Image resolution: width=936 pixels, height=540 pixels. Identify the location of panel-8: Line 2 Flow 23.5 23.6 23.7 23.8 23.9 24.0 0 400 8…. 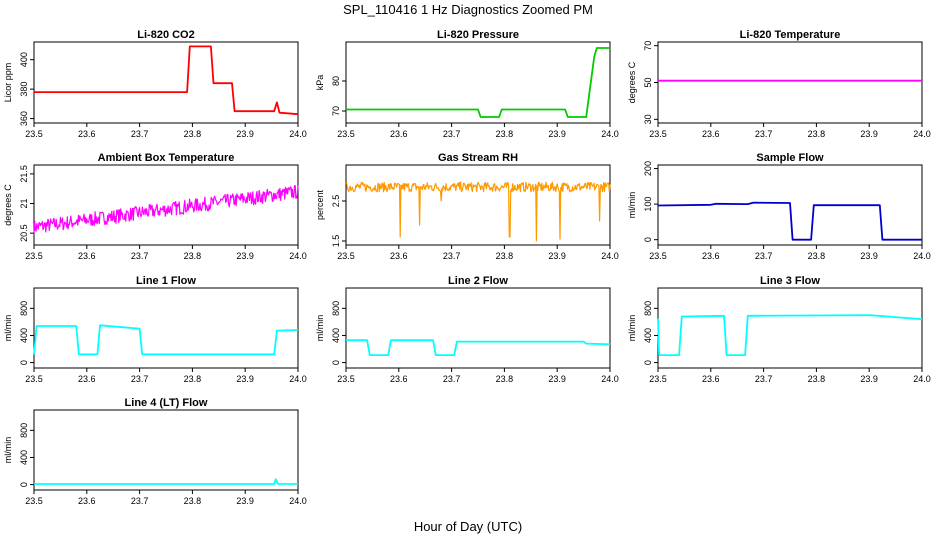
(467, 329).